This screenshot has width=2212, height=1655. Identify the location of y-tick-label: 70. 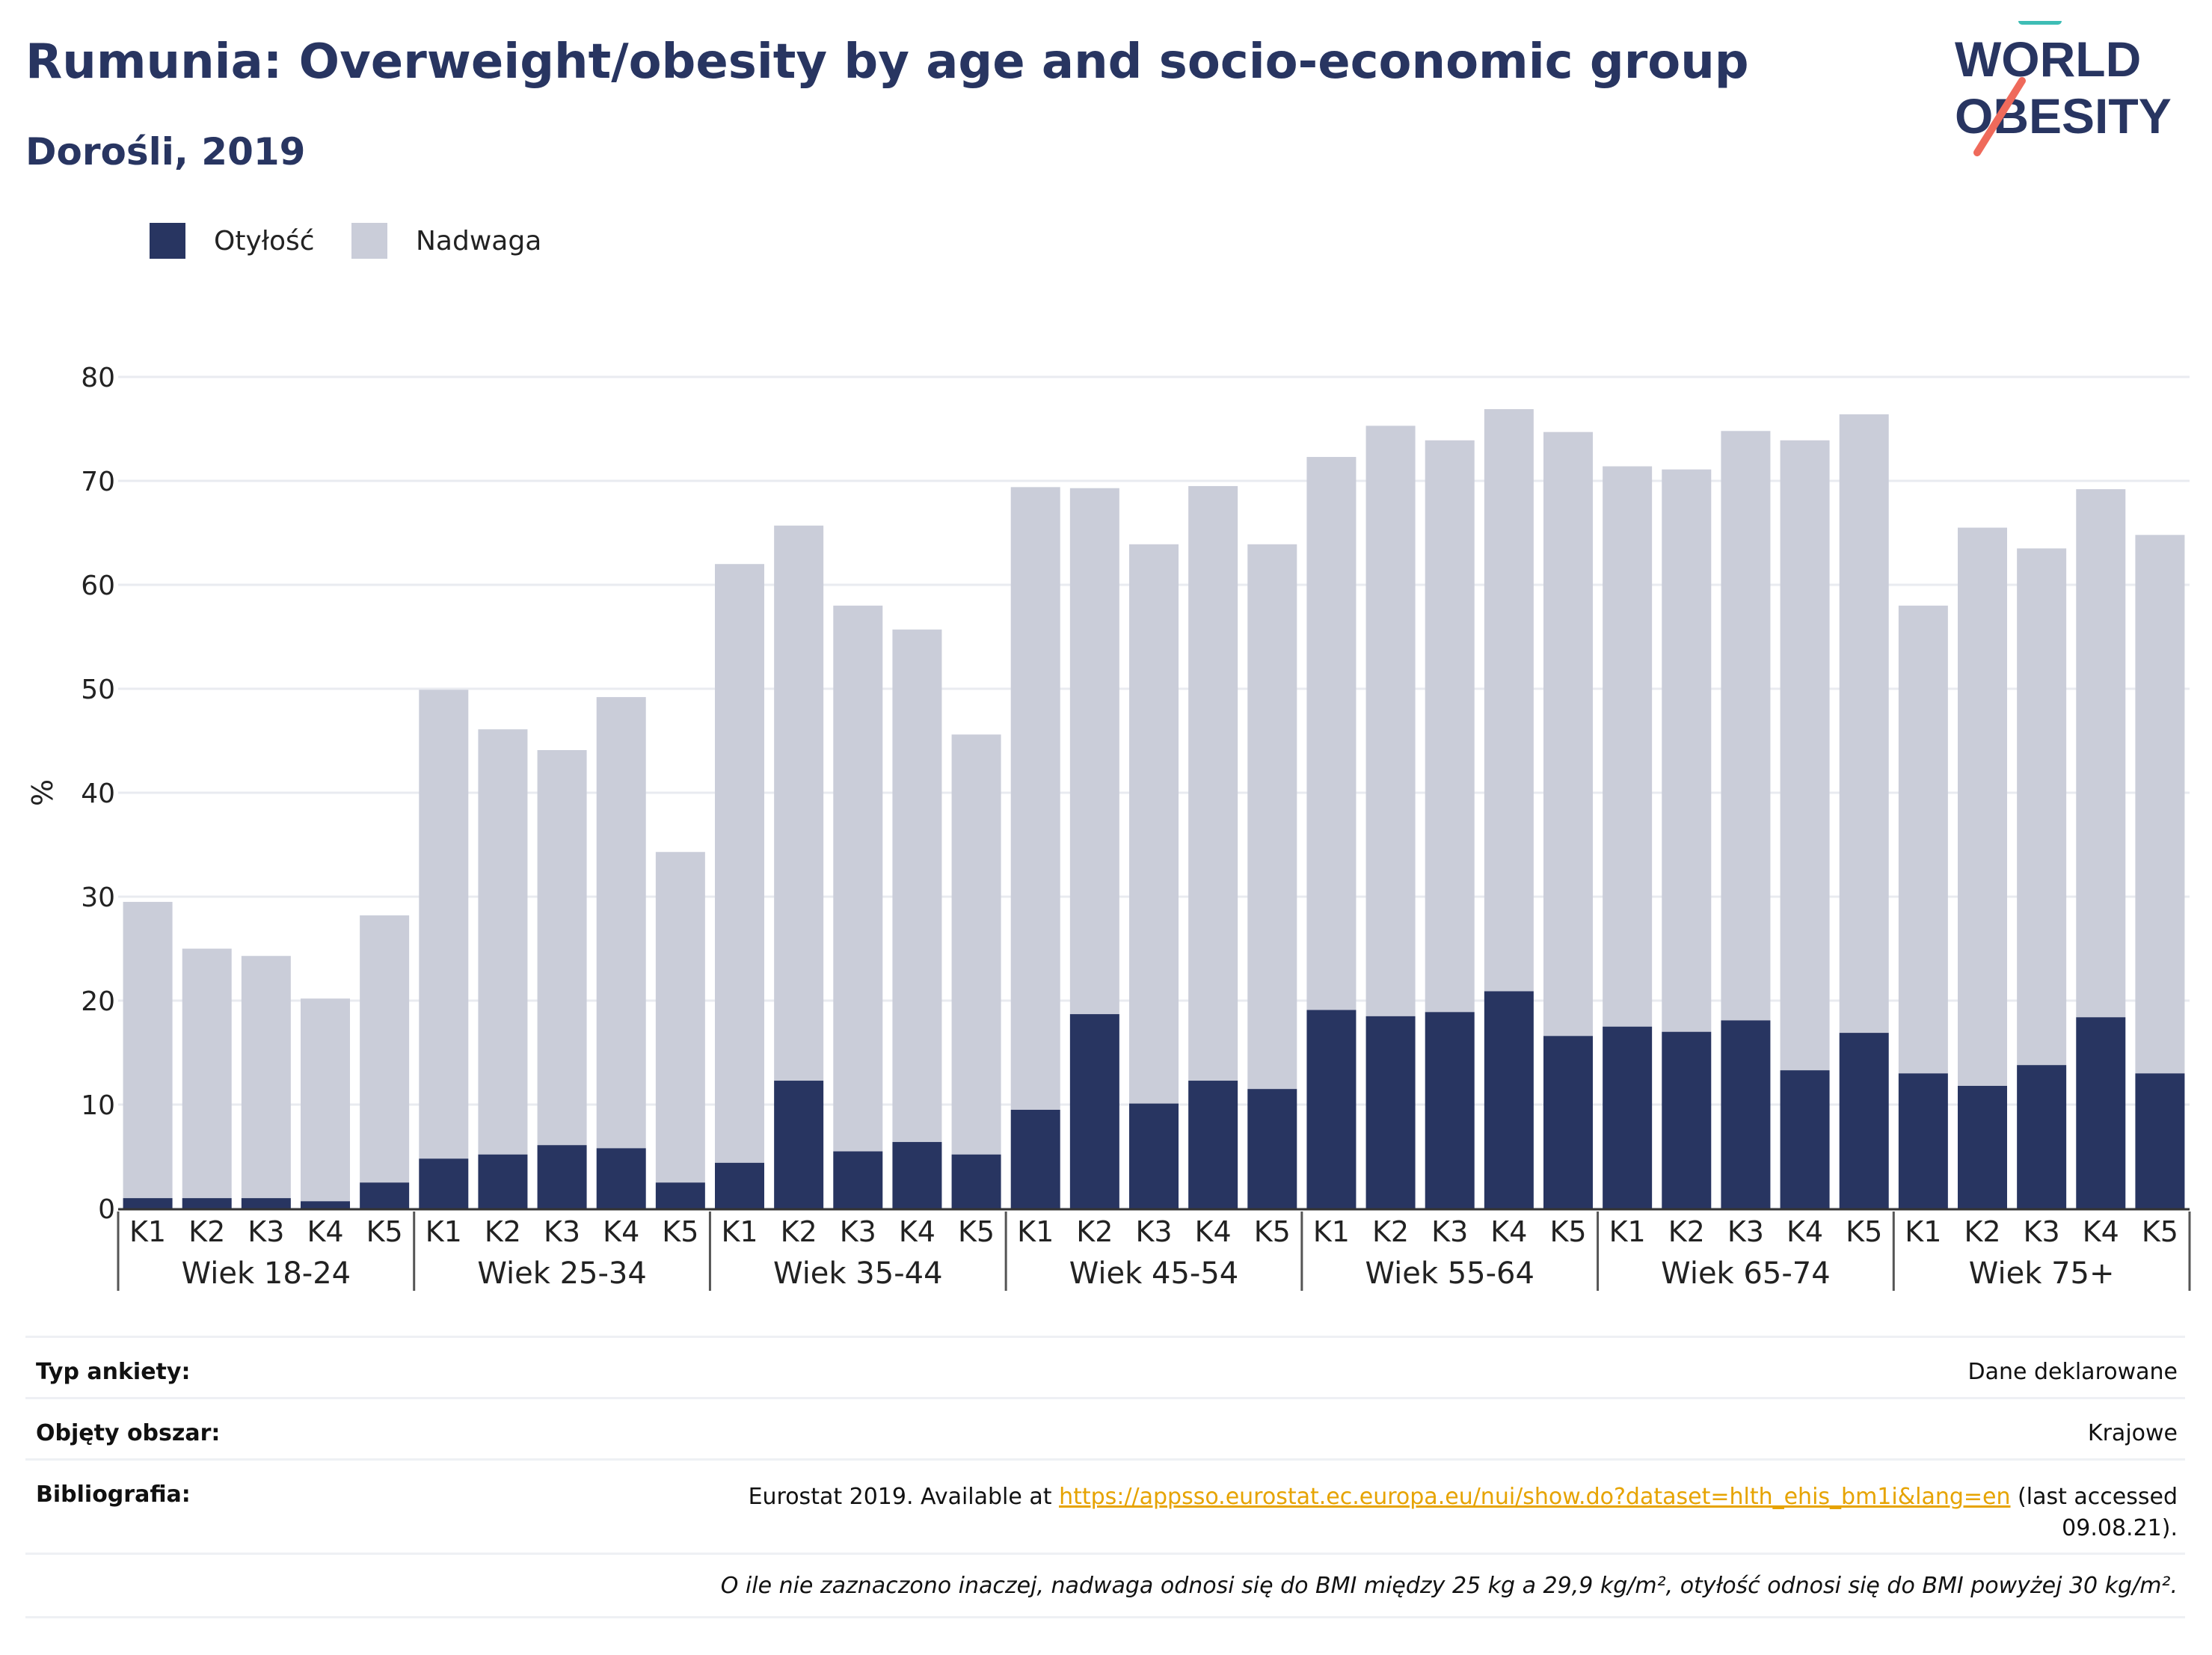
(98, 482).